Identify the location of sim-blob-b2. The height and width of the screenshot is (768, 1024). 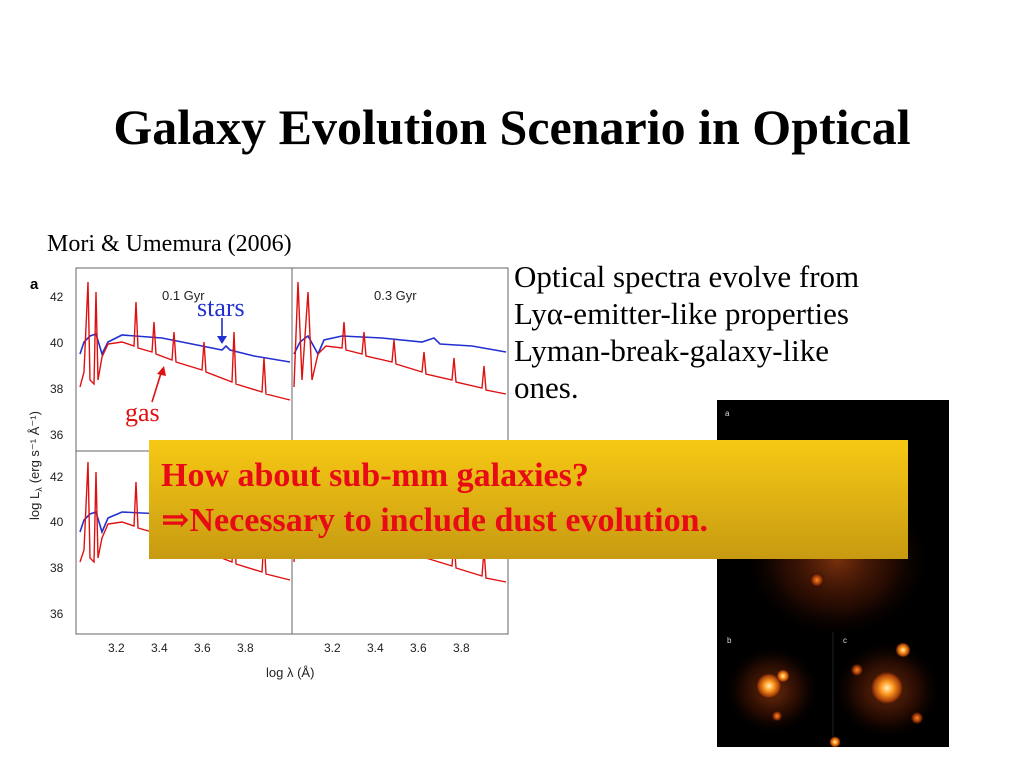
(783, 676).